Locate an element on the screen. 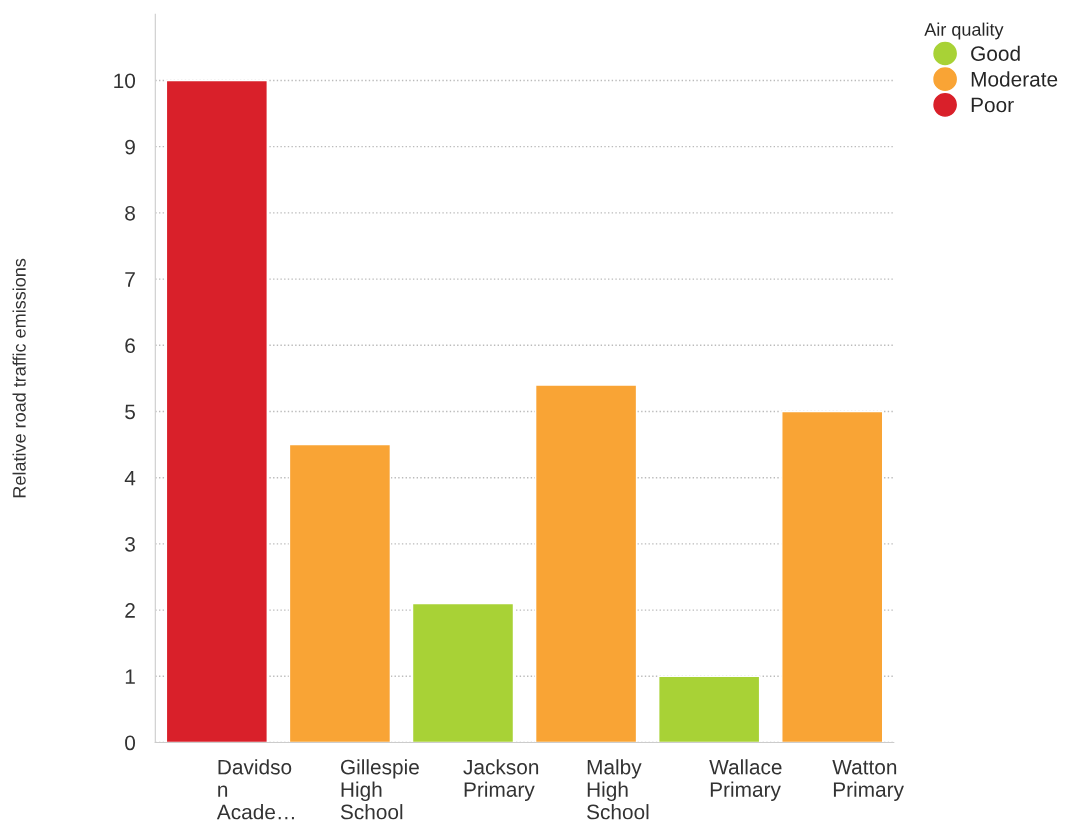 This screenshot has height=839, width=1086. y-tick-label: 8 is located at coordinates (130, 213).